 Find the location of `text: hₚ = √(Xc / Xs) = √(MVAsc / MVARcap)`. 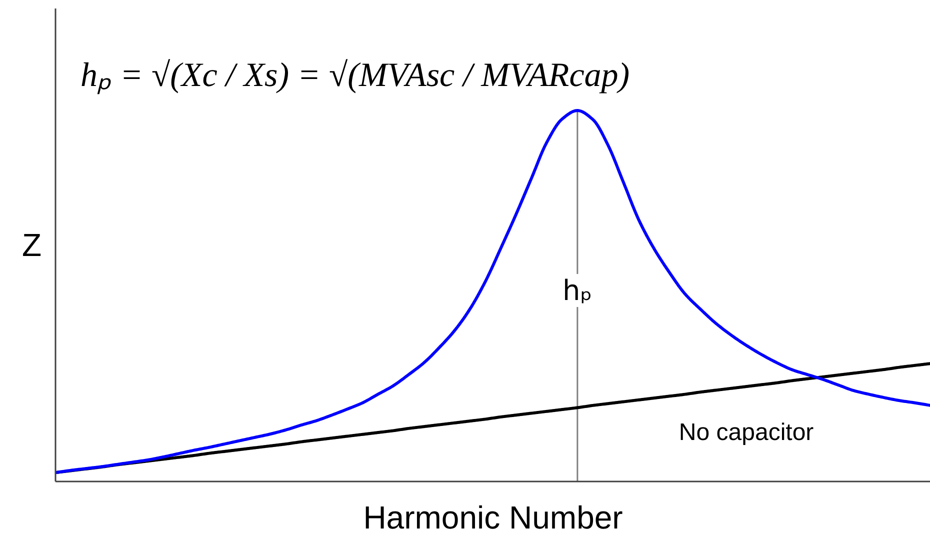

text: hₚ = √(Xc / Xs) = √(MVAsc / MVARcap) is located at coordinates (355, 76).